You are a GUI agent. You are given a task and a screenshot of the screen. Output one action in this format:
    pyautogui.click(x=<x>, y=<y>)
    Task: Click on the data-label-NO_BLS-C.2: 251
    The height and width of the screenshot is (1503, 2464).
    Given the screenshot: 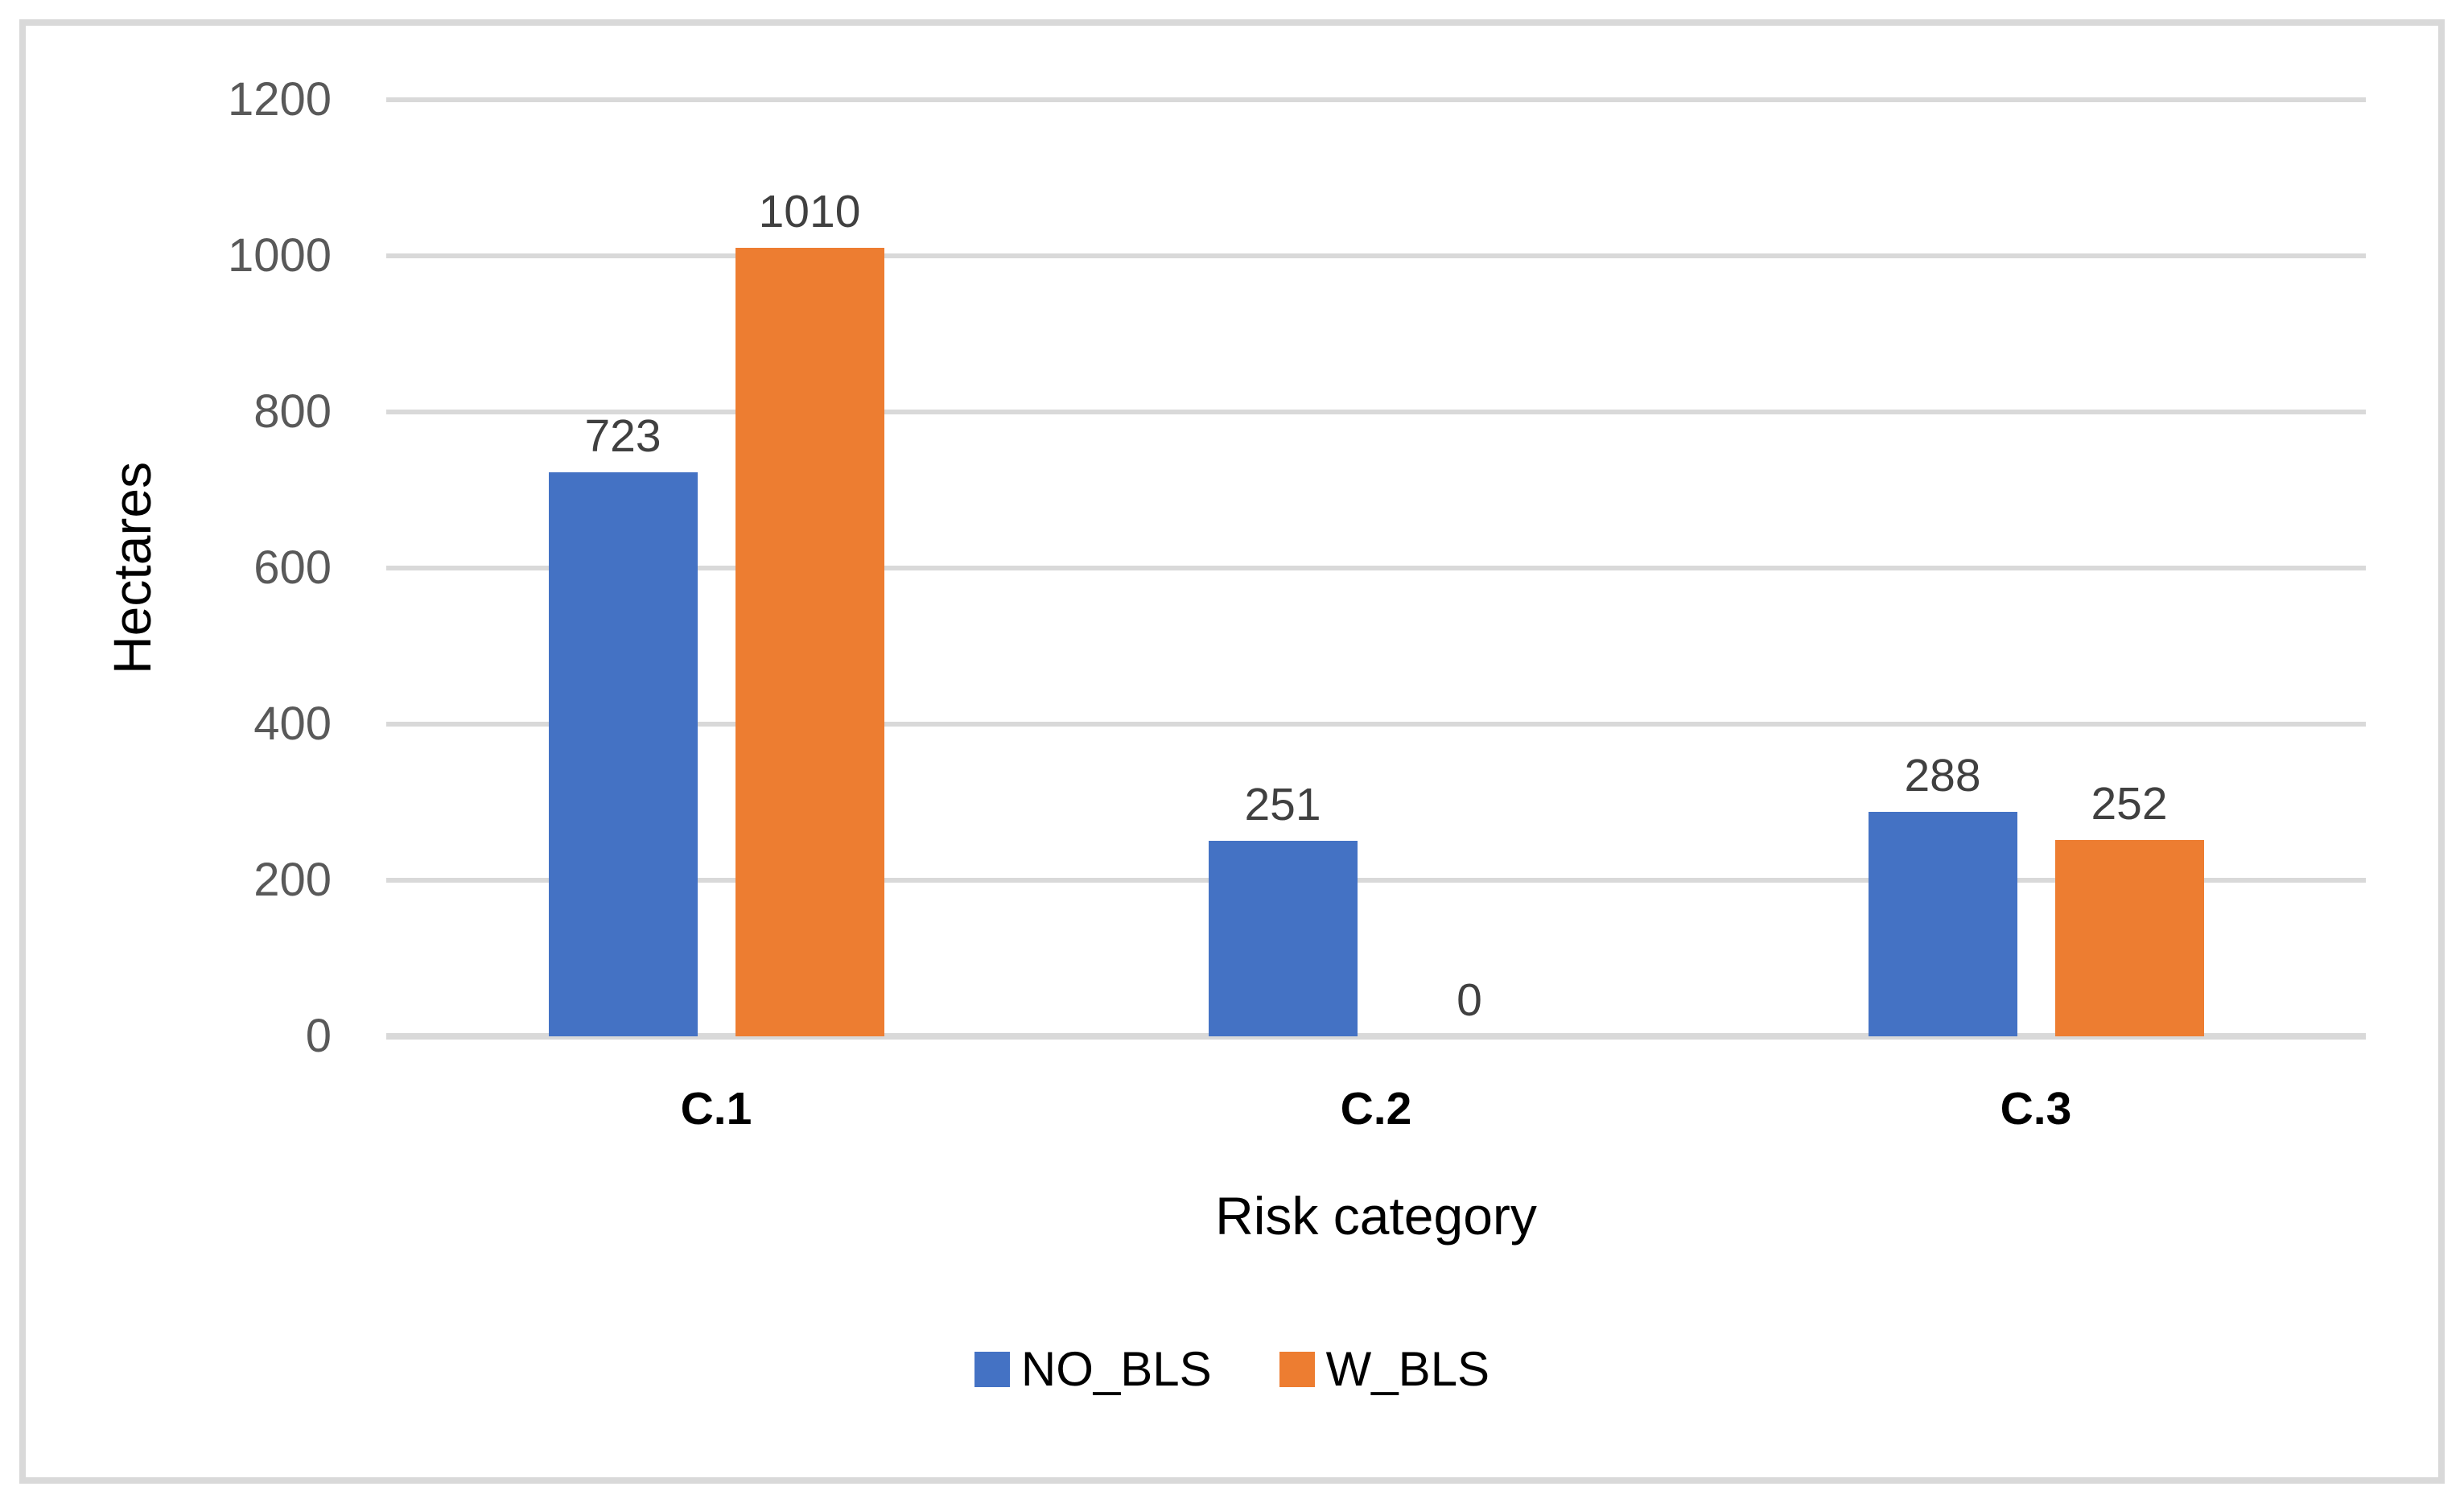 What is the action you would take?
    pyautogui.click(x=1282, y=804)
    